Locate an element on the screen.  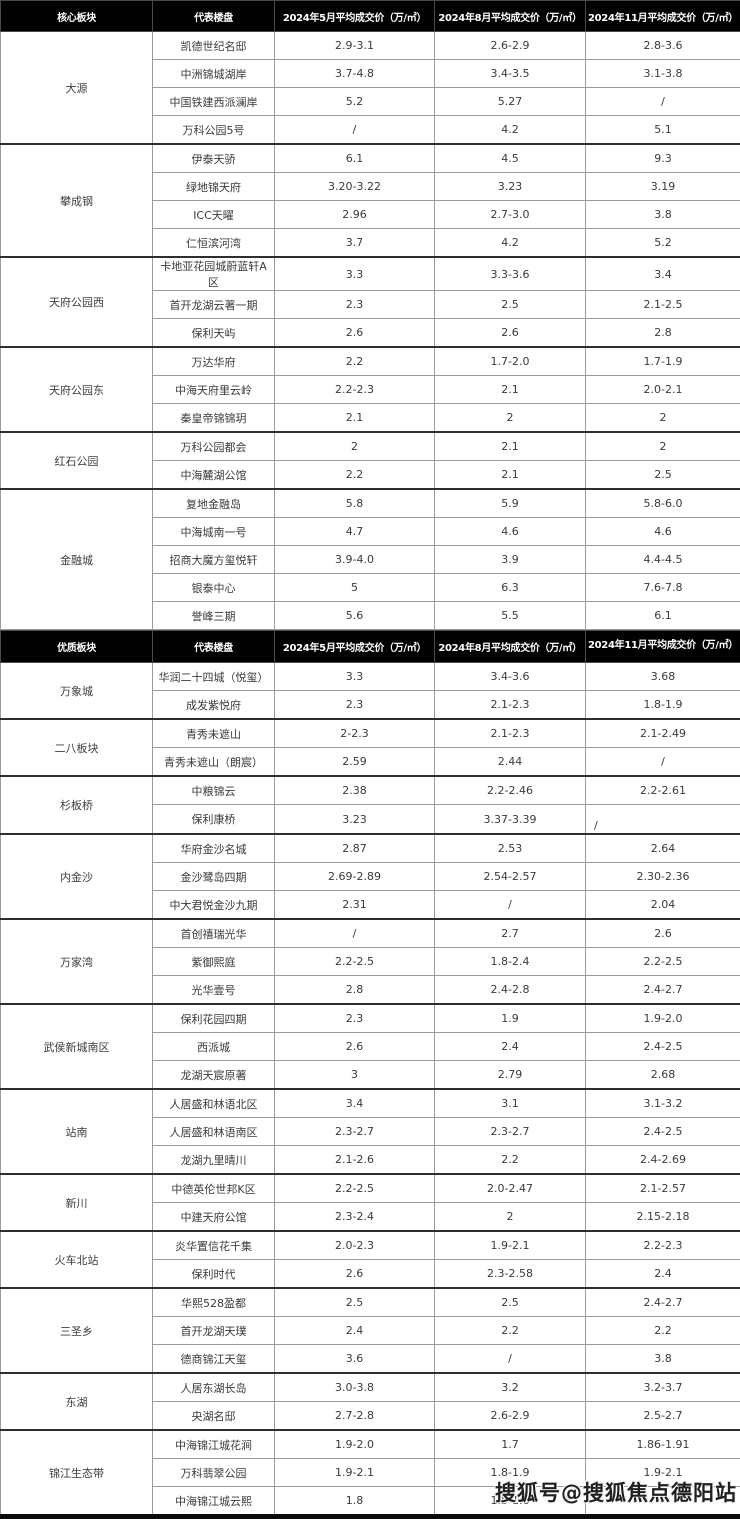
price-cell: 5.1 is located at coordinates (663, 130).